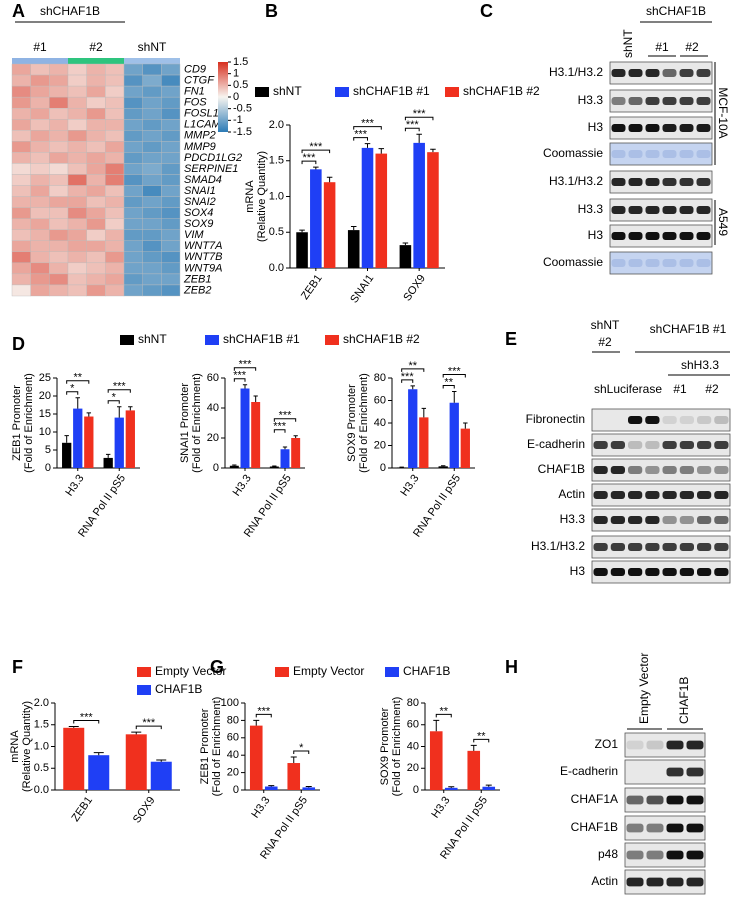  Describe the element at coordinates (82, 809) in the screenshot. I see `x-tick-label: ZEB1` at that location.